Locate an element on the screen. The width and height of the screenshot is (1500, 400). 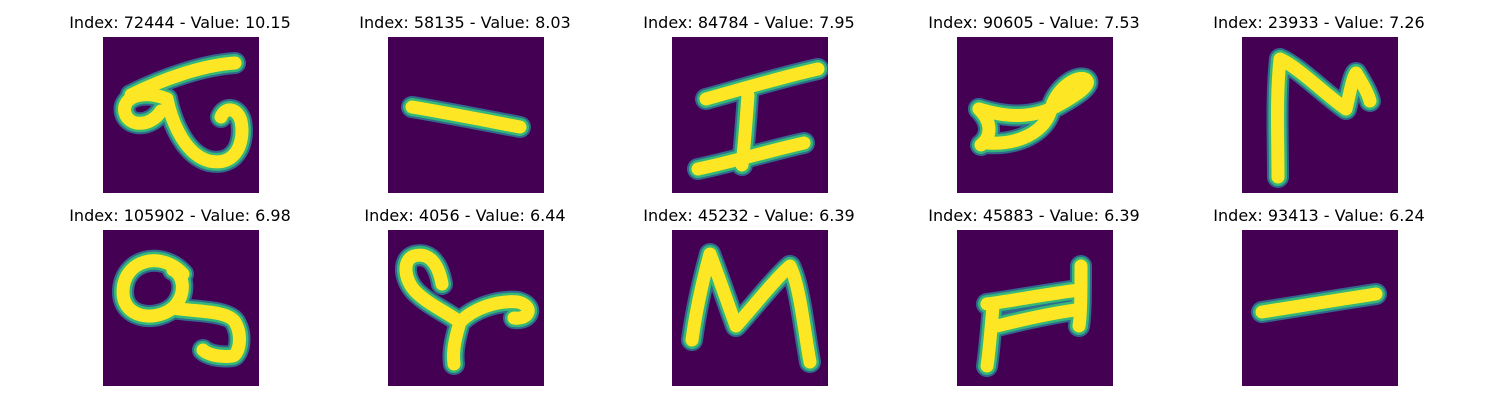
panel-title: Index: 84784 - Value: 7.95 is located at coordinates (749, 22).